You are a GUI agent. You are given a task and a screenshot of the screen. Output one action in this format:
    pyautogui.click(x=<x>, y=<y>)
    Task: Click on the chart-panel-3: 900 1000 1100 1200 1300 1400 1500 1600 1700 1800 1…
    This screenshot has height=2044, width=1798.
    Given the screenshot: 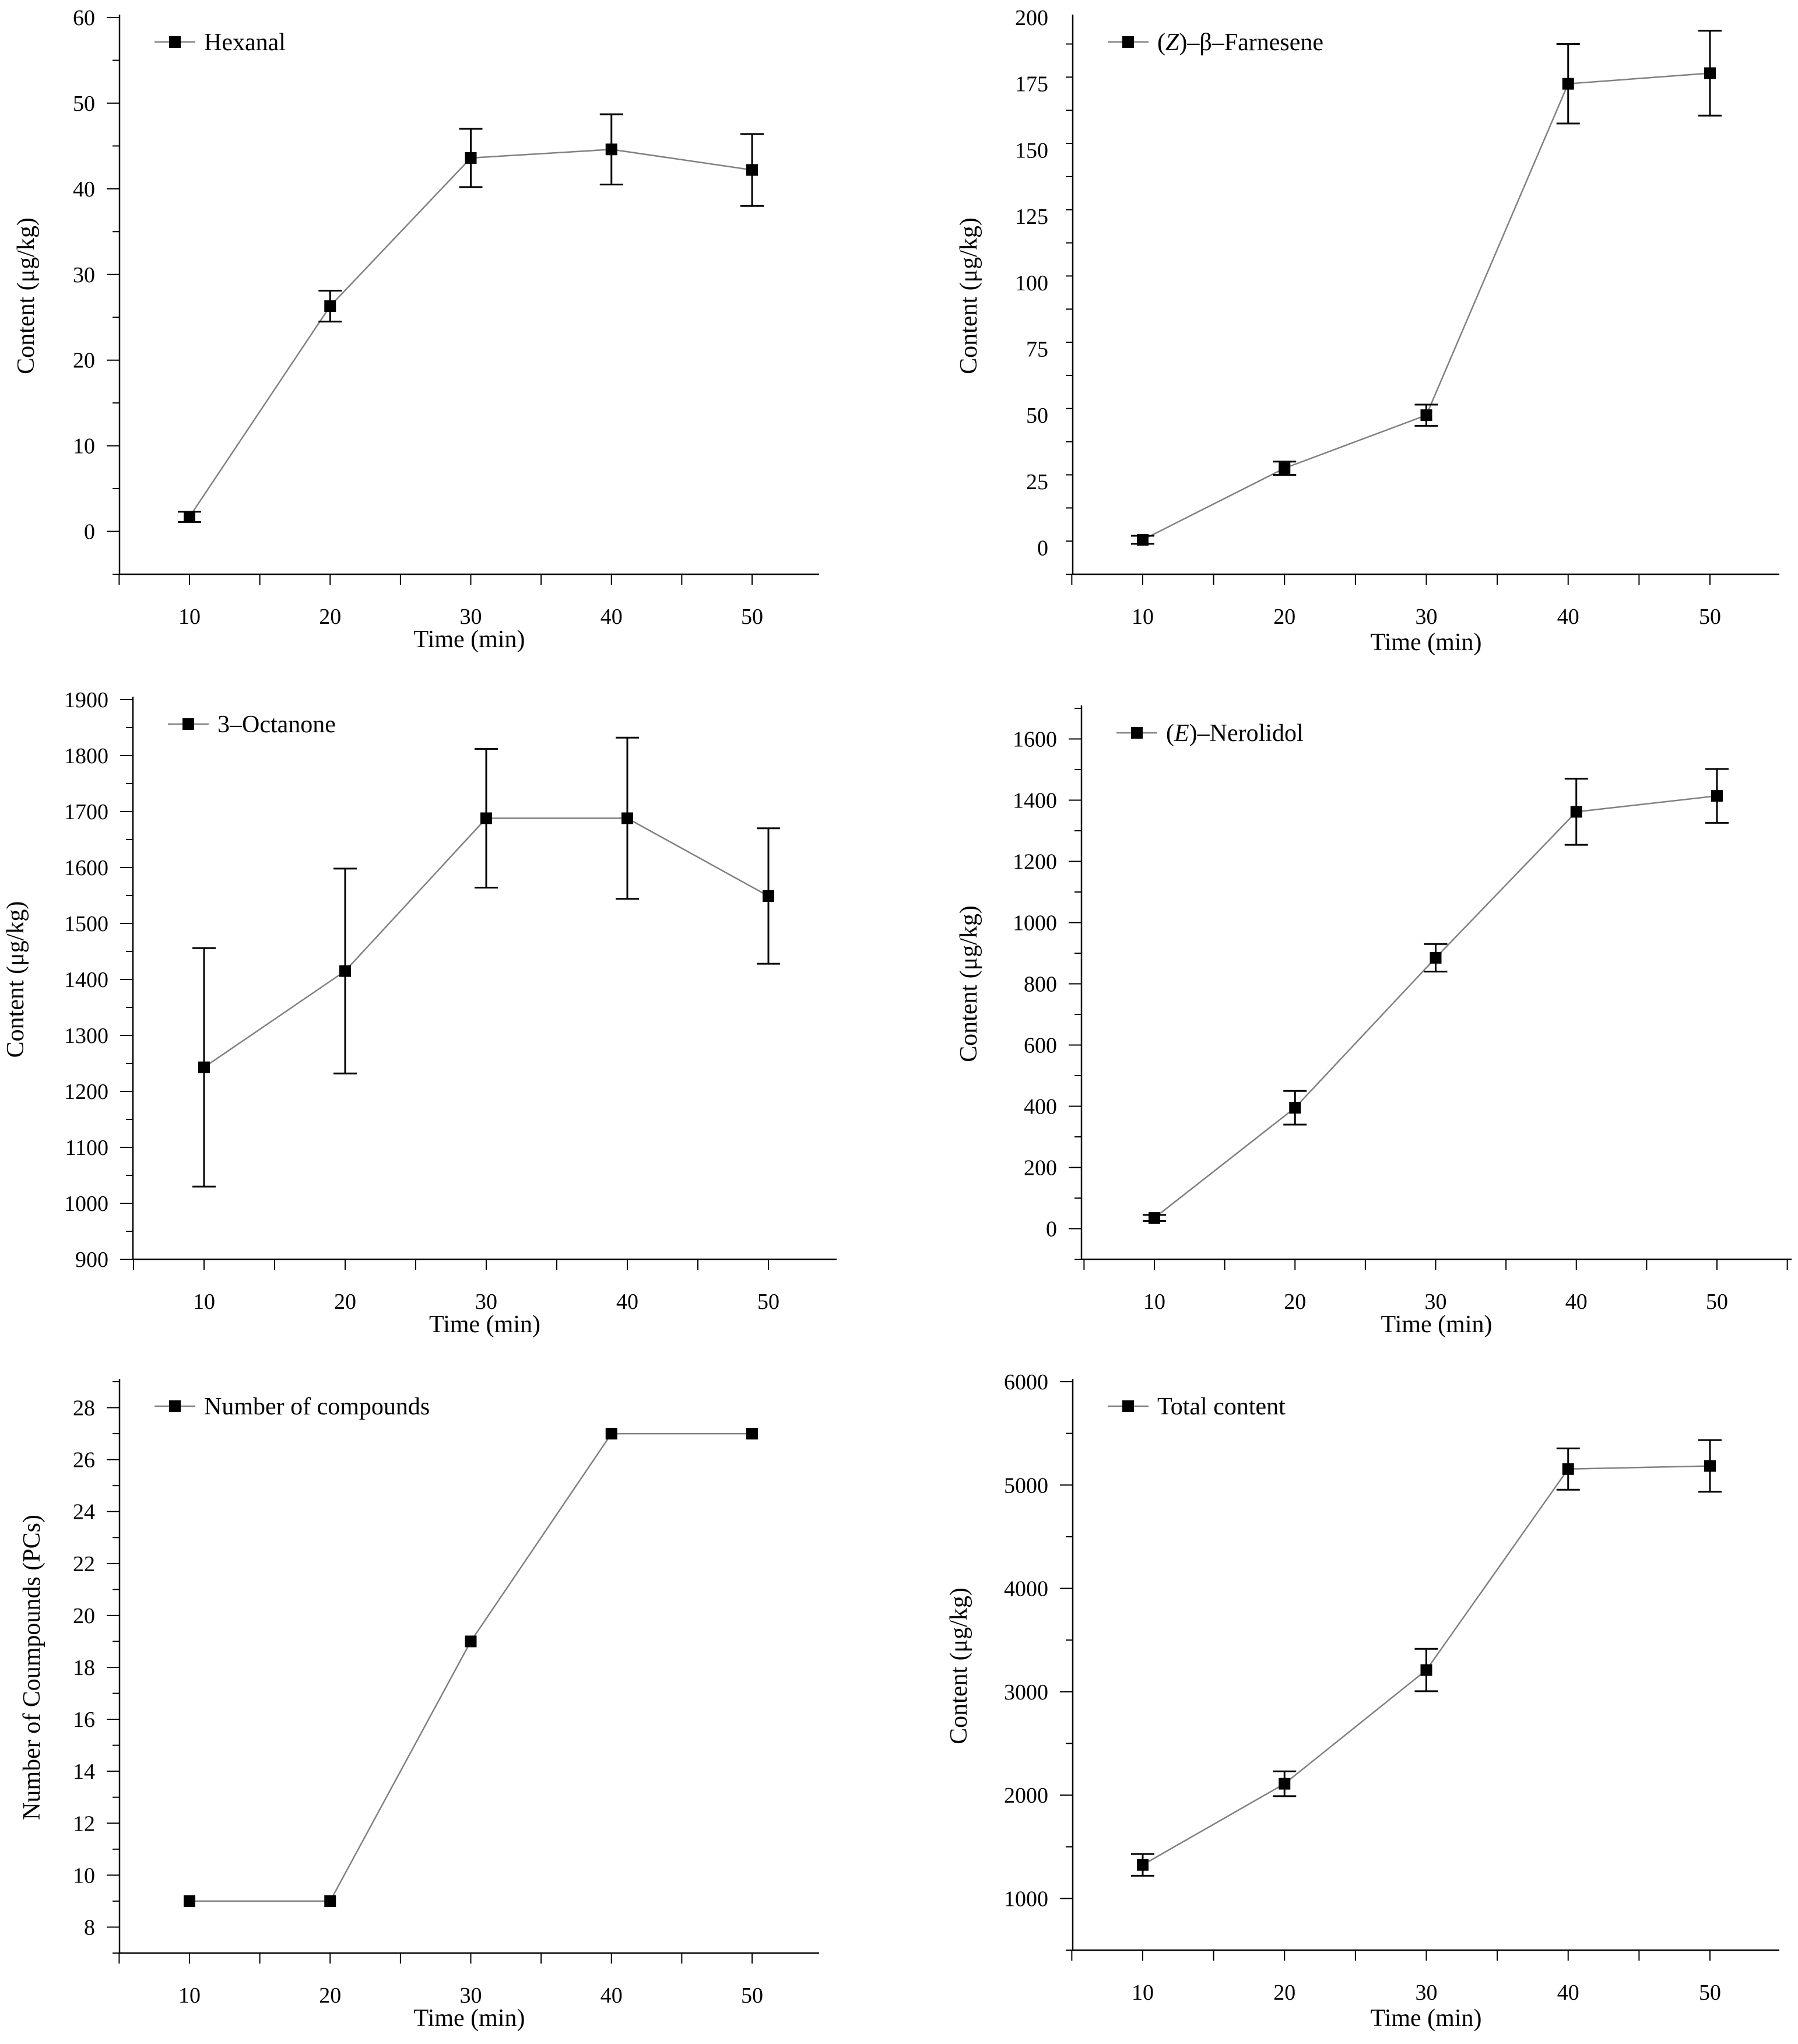 What is the action you would take?
    pyautogui.click(x=419, y=1013)
    